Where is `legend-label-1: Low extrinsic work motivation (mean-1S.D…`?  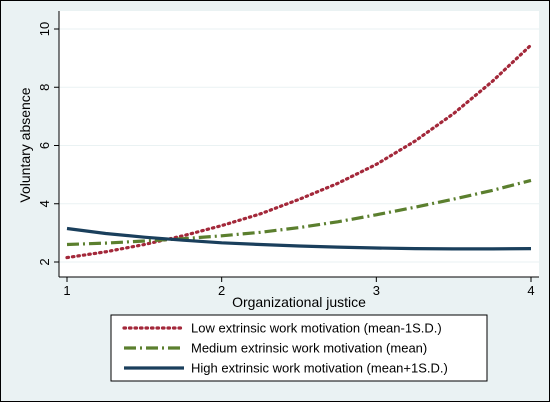
legend-label-1: Low extrinsic work motivation (mean-1S.D… is located at coordinates (316, 328).